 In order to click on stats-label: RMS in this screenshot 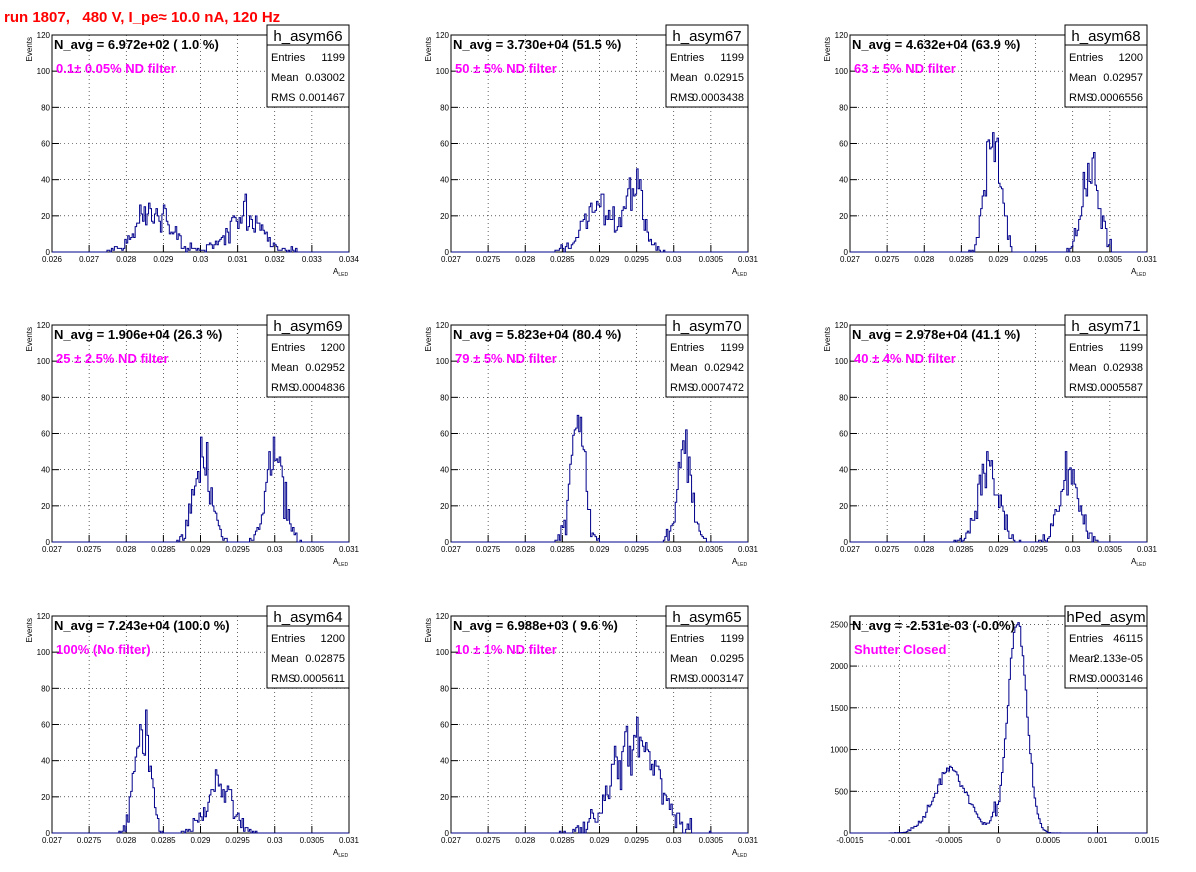, I will do `click(682, 679)`.